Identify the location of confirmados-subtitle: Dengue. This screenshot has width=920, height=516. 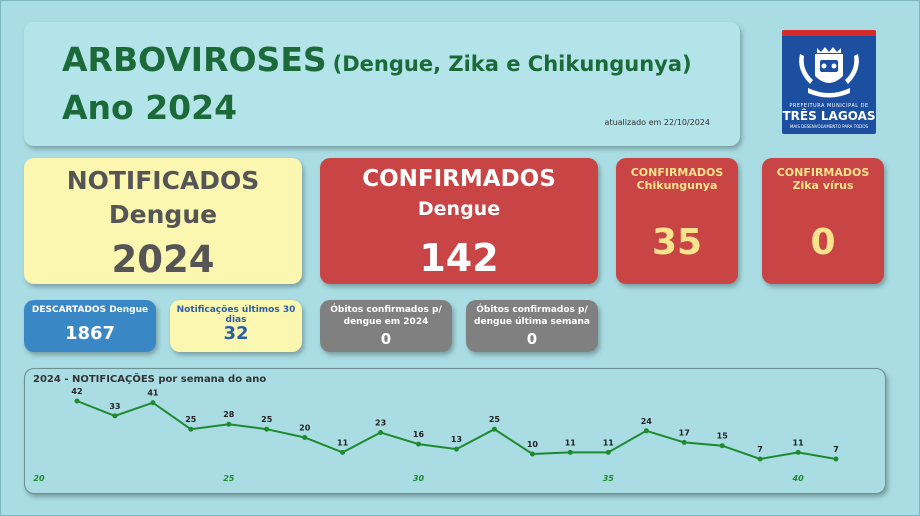
(459, 209).